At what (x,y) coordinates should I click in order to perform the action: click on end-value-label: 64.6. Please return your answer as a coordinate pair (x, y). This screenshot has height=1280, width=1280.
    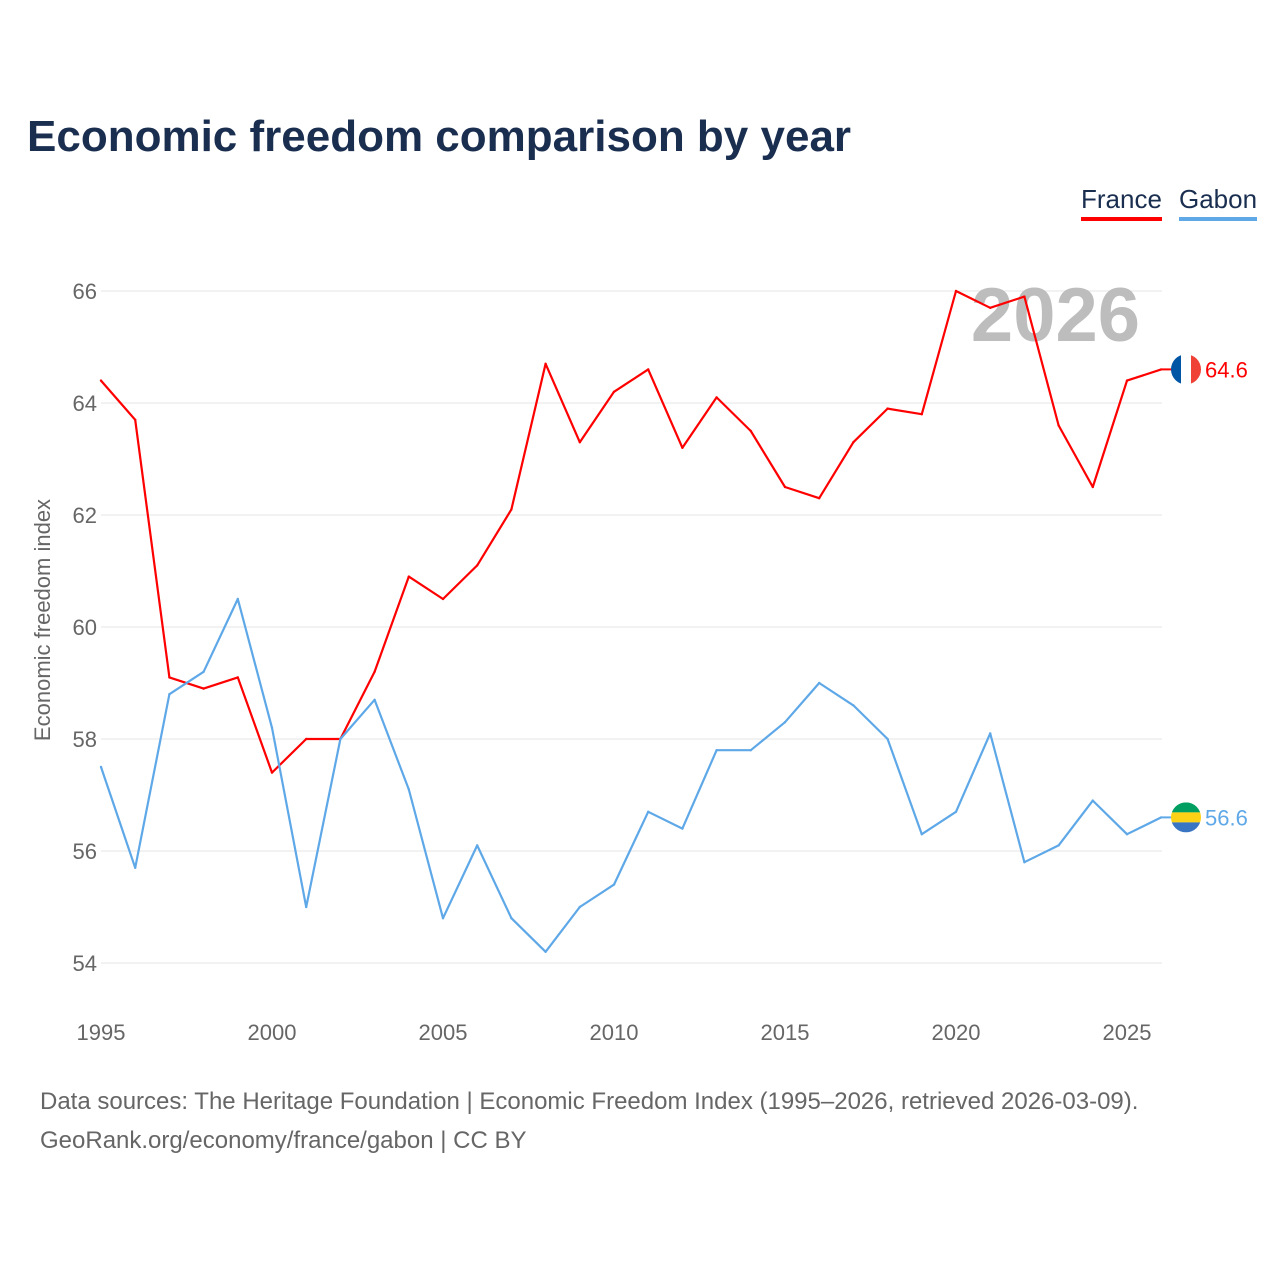
    Looking at the image, I should click on (1226, 369).